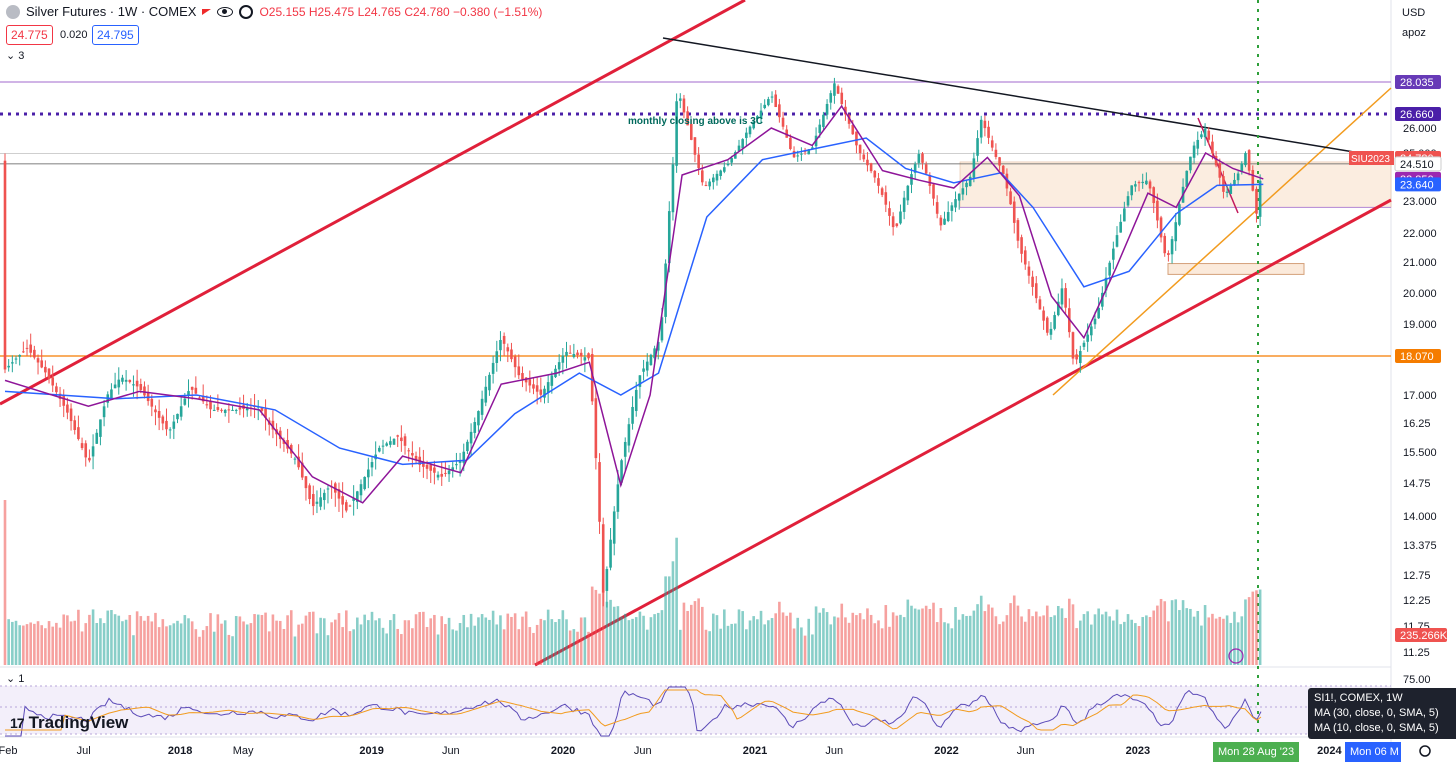 This screenshot has height=762, width=1456. What do you see at coordinates (111, 11) in the screenshot?
I see `symbol-title: Silver Futures · 1W · COMEX` at bounding box center [111, 11].